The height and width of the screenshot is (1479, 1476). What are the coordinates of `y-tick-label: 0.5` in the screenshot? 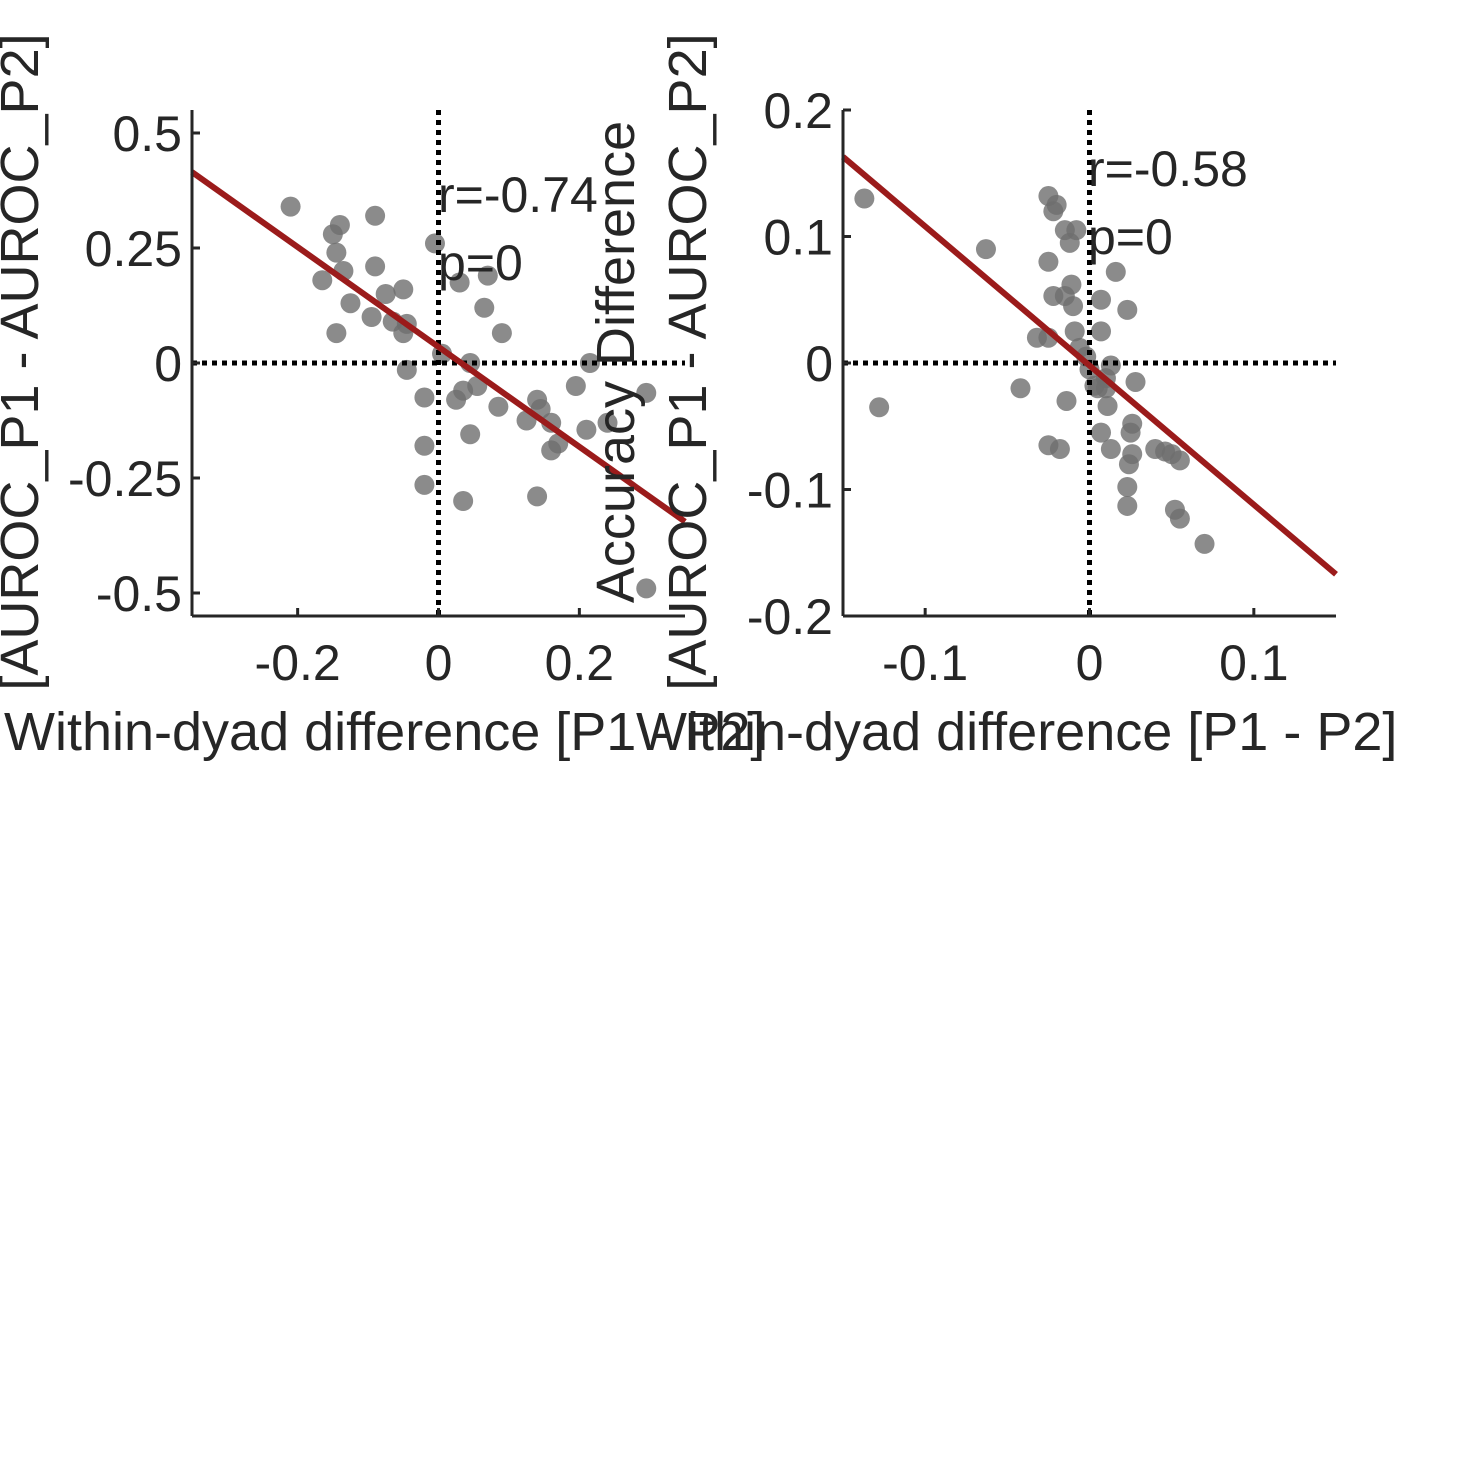 It's located at (147, 134).